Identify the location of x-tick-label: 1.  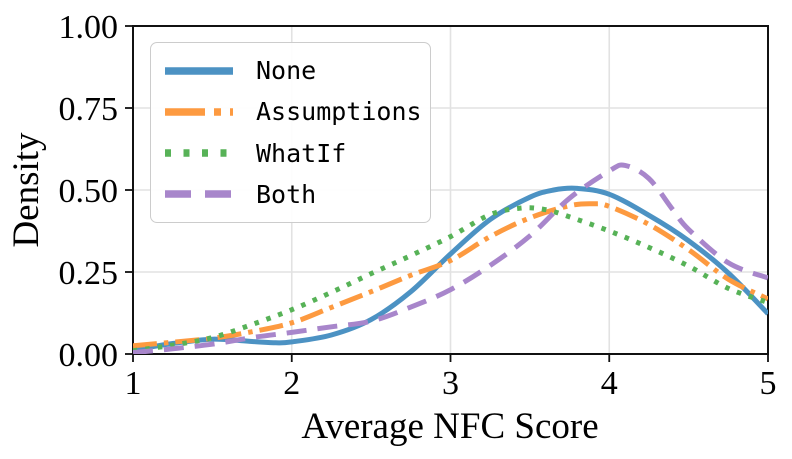
(133, 383).